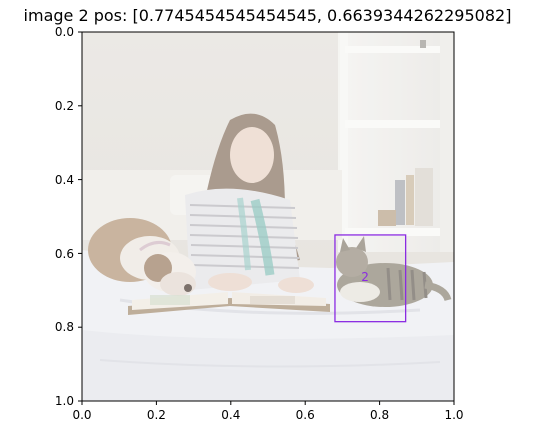 The height and width of the screenshot is (435, 535). What do you see at coordinates (379, 415) in the screenshot?
I see `x-tick-label: 0.8` at bounding box center [379, 415].